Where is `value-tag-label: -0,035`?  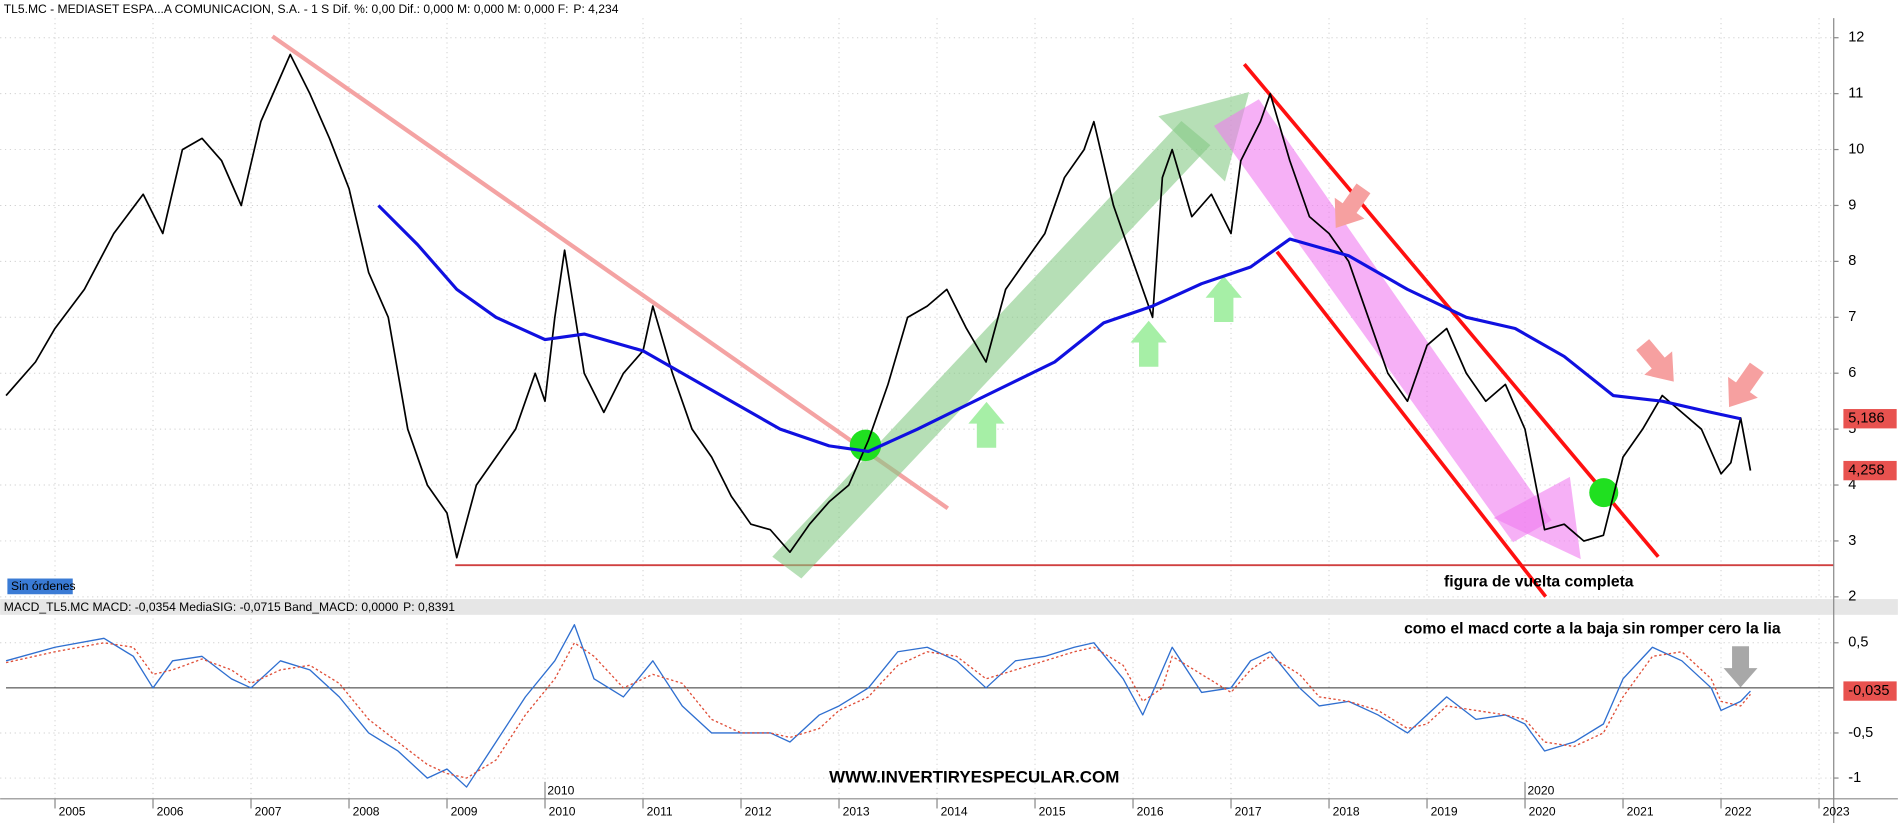 value-tag-label: -0,035 is located at coordinates (1868, 691).